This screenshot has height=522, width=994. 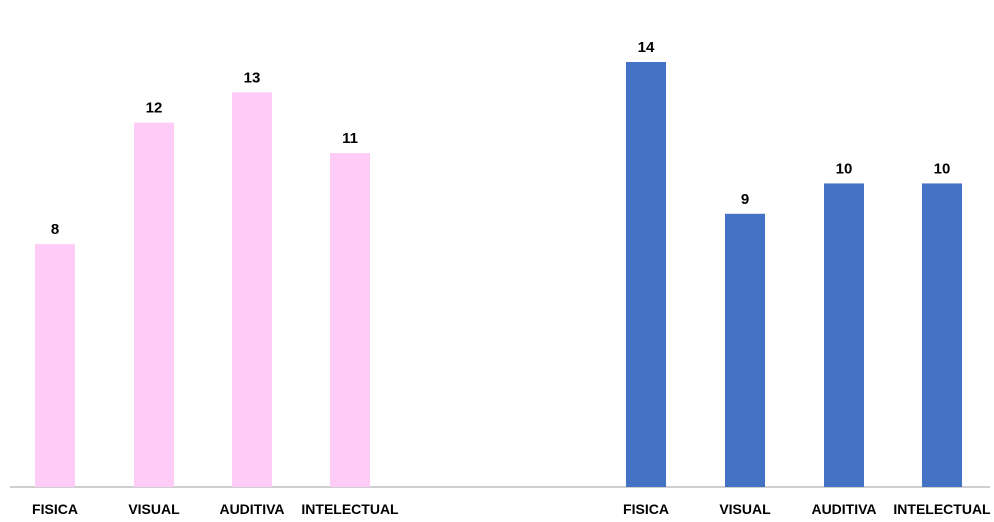 What do you see at coordinates (154, 108) in the screenshot?
I see `data-label: 12` at bounding box center [154, 108].